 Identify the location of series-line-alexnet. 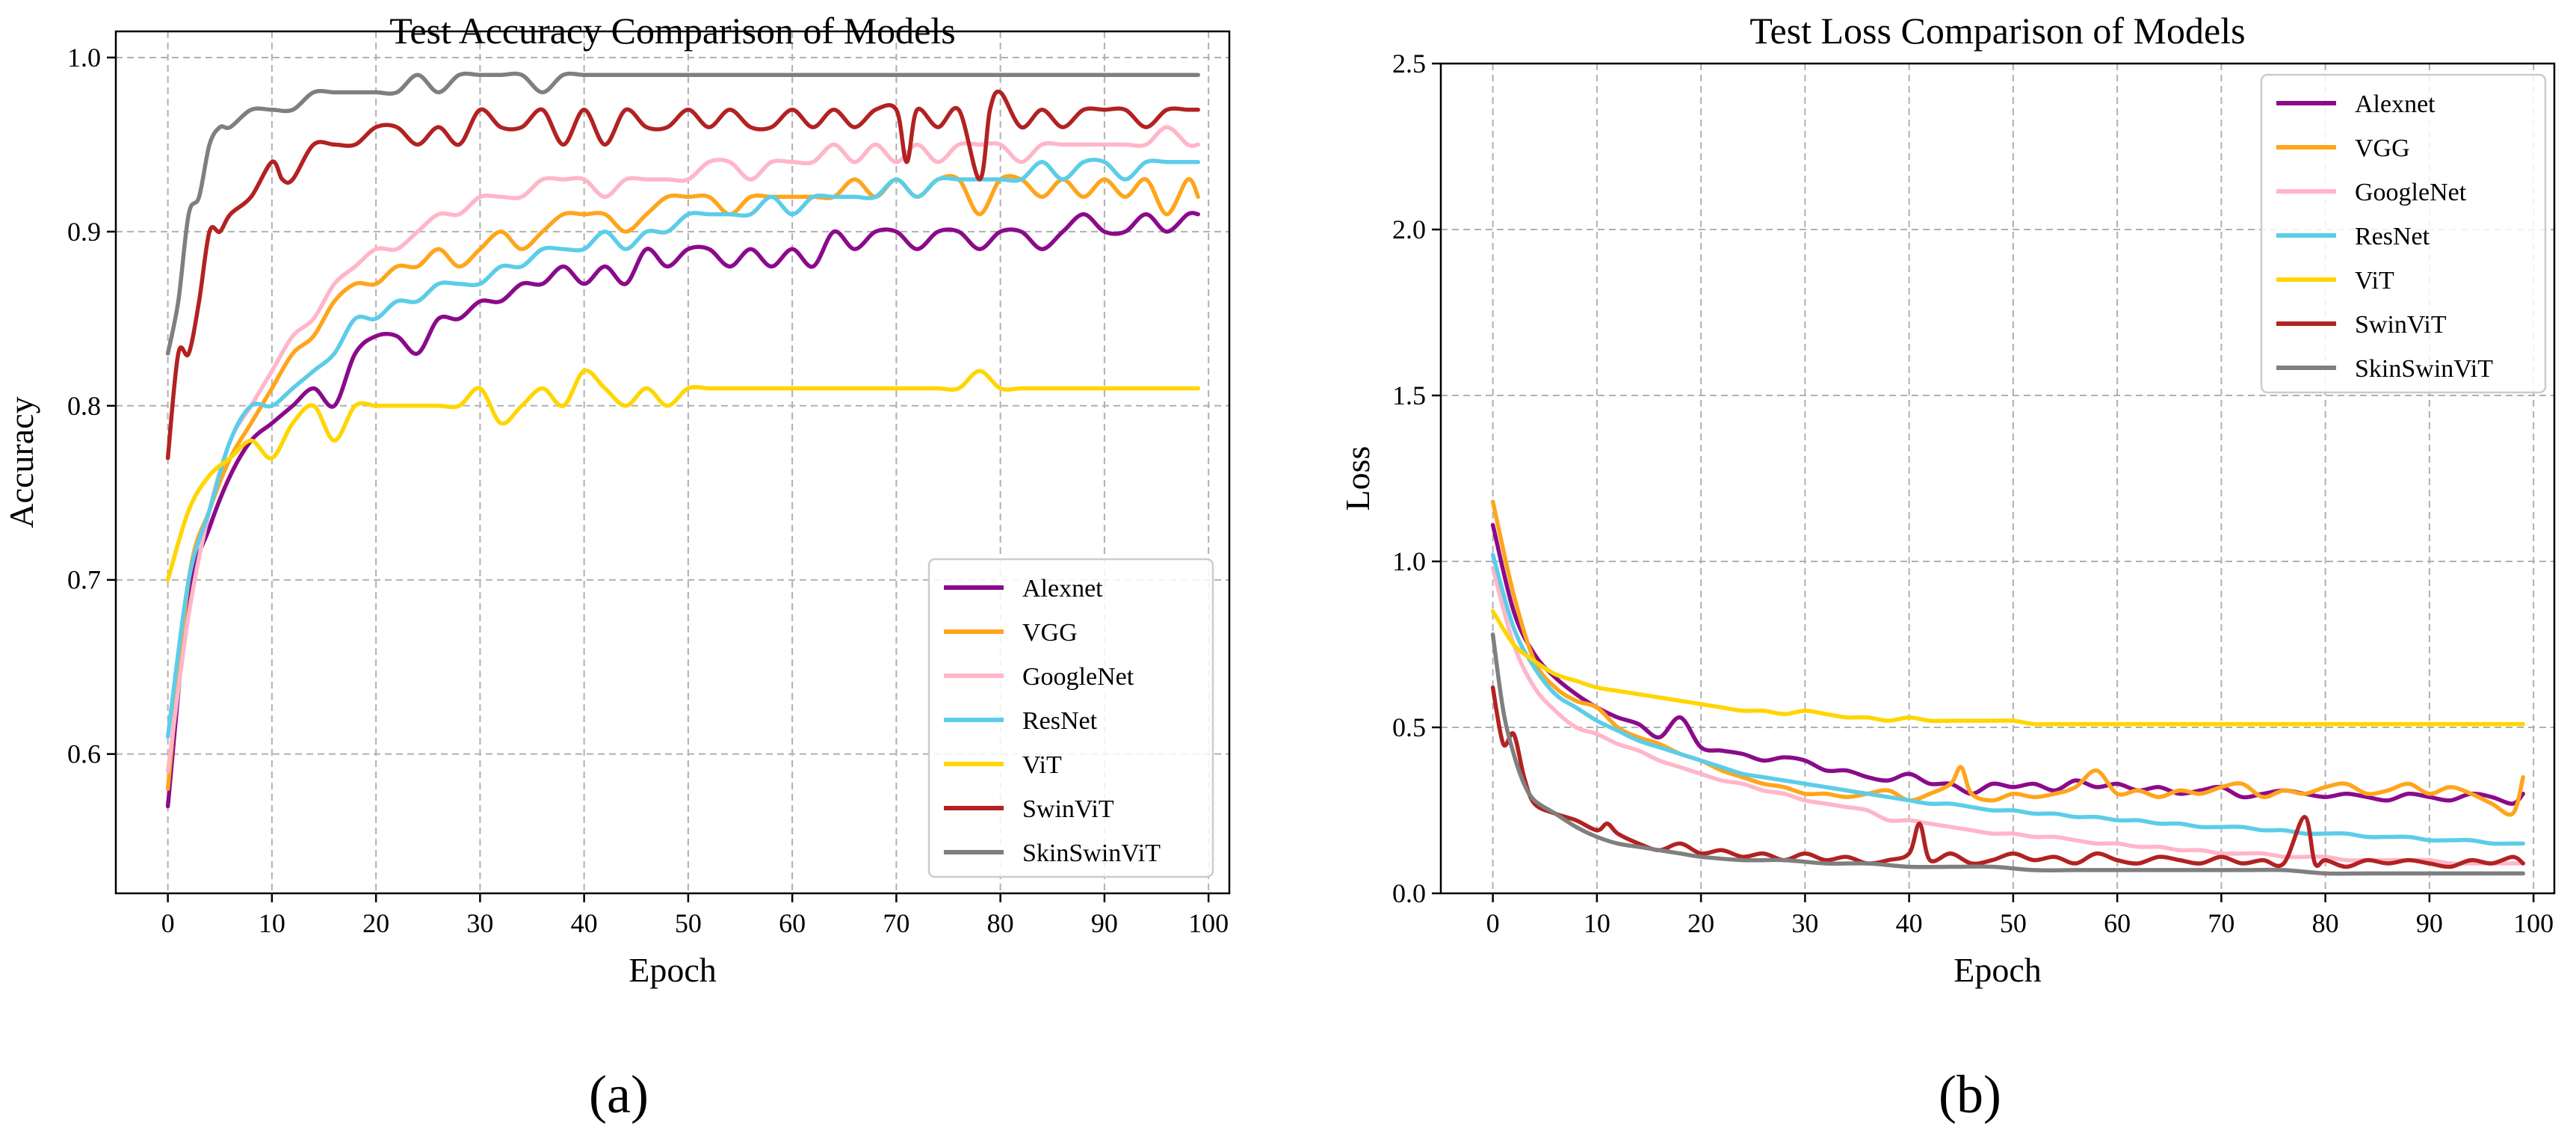
(2007, 664).